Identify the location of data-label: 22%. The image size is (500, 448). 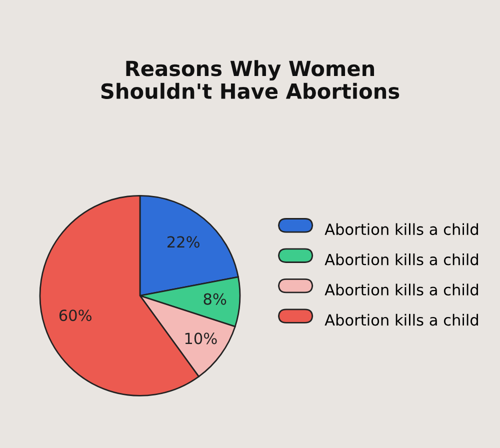
(183, 242).